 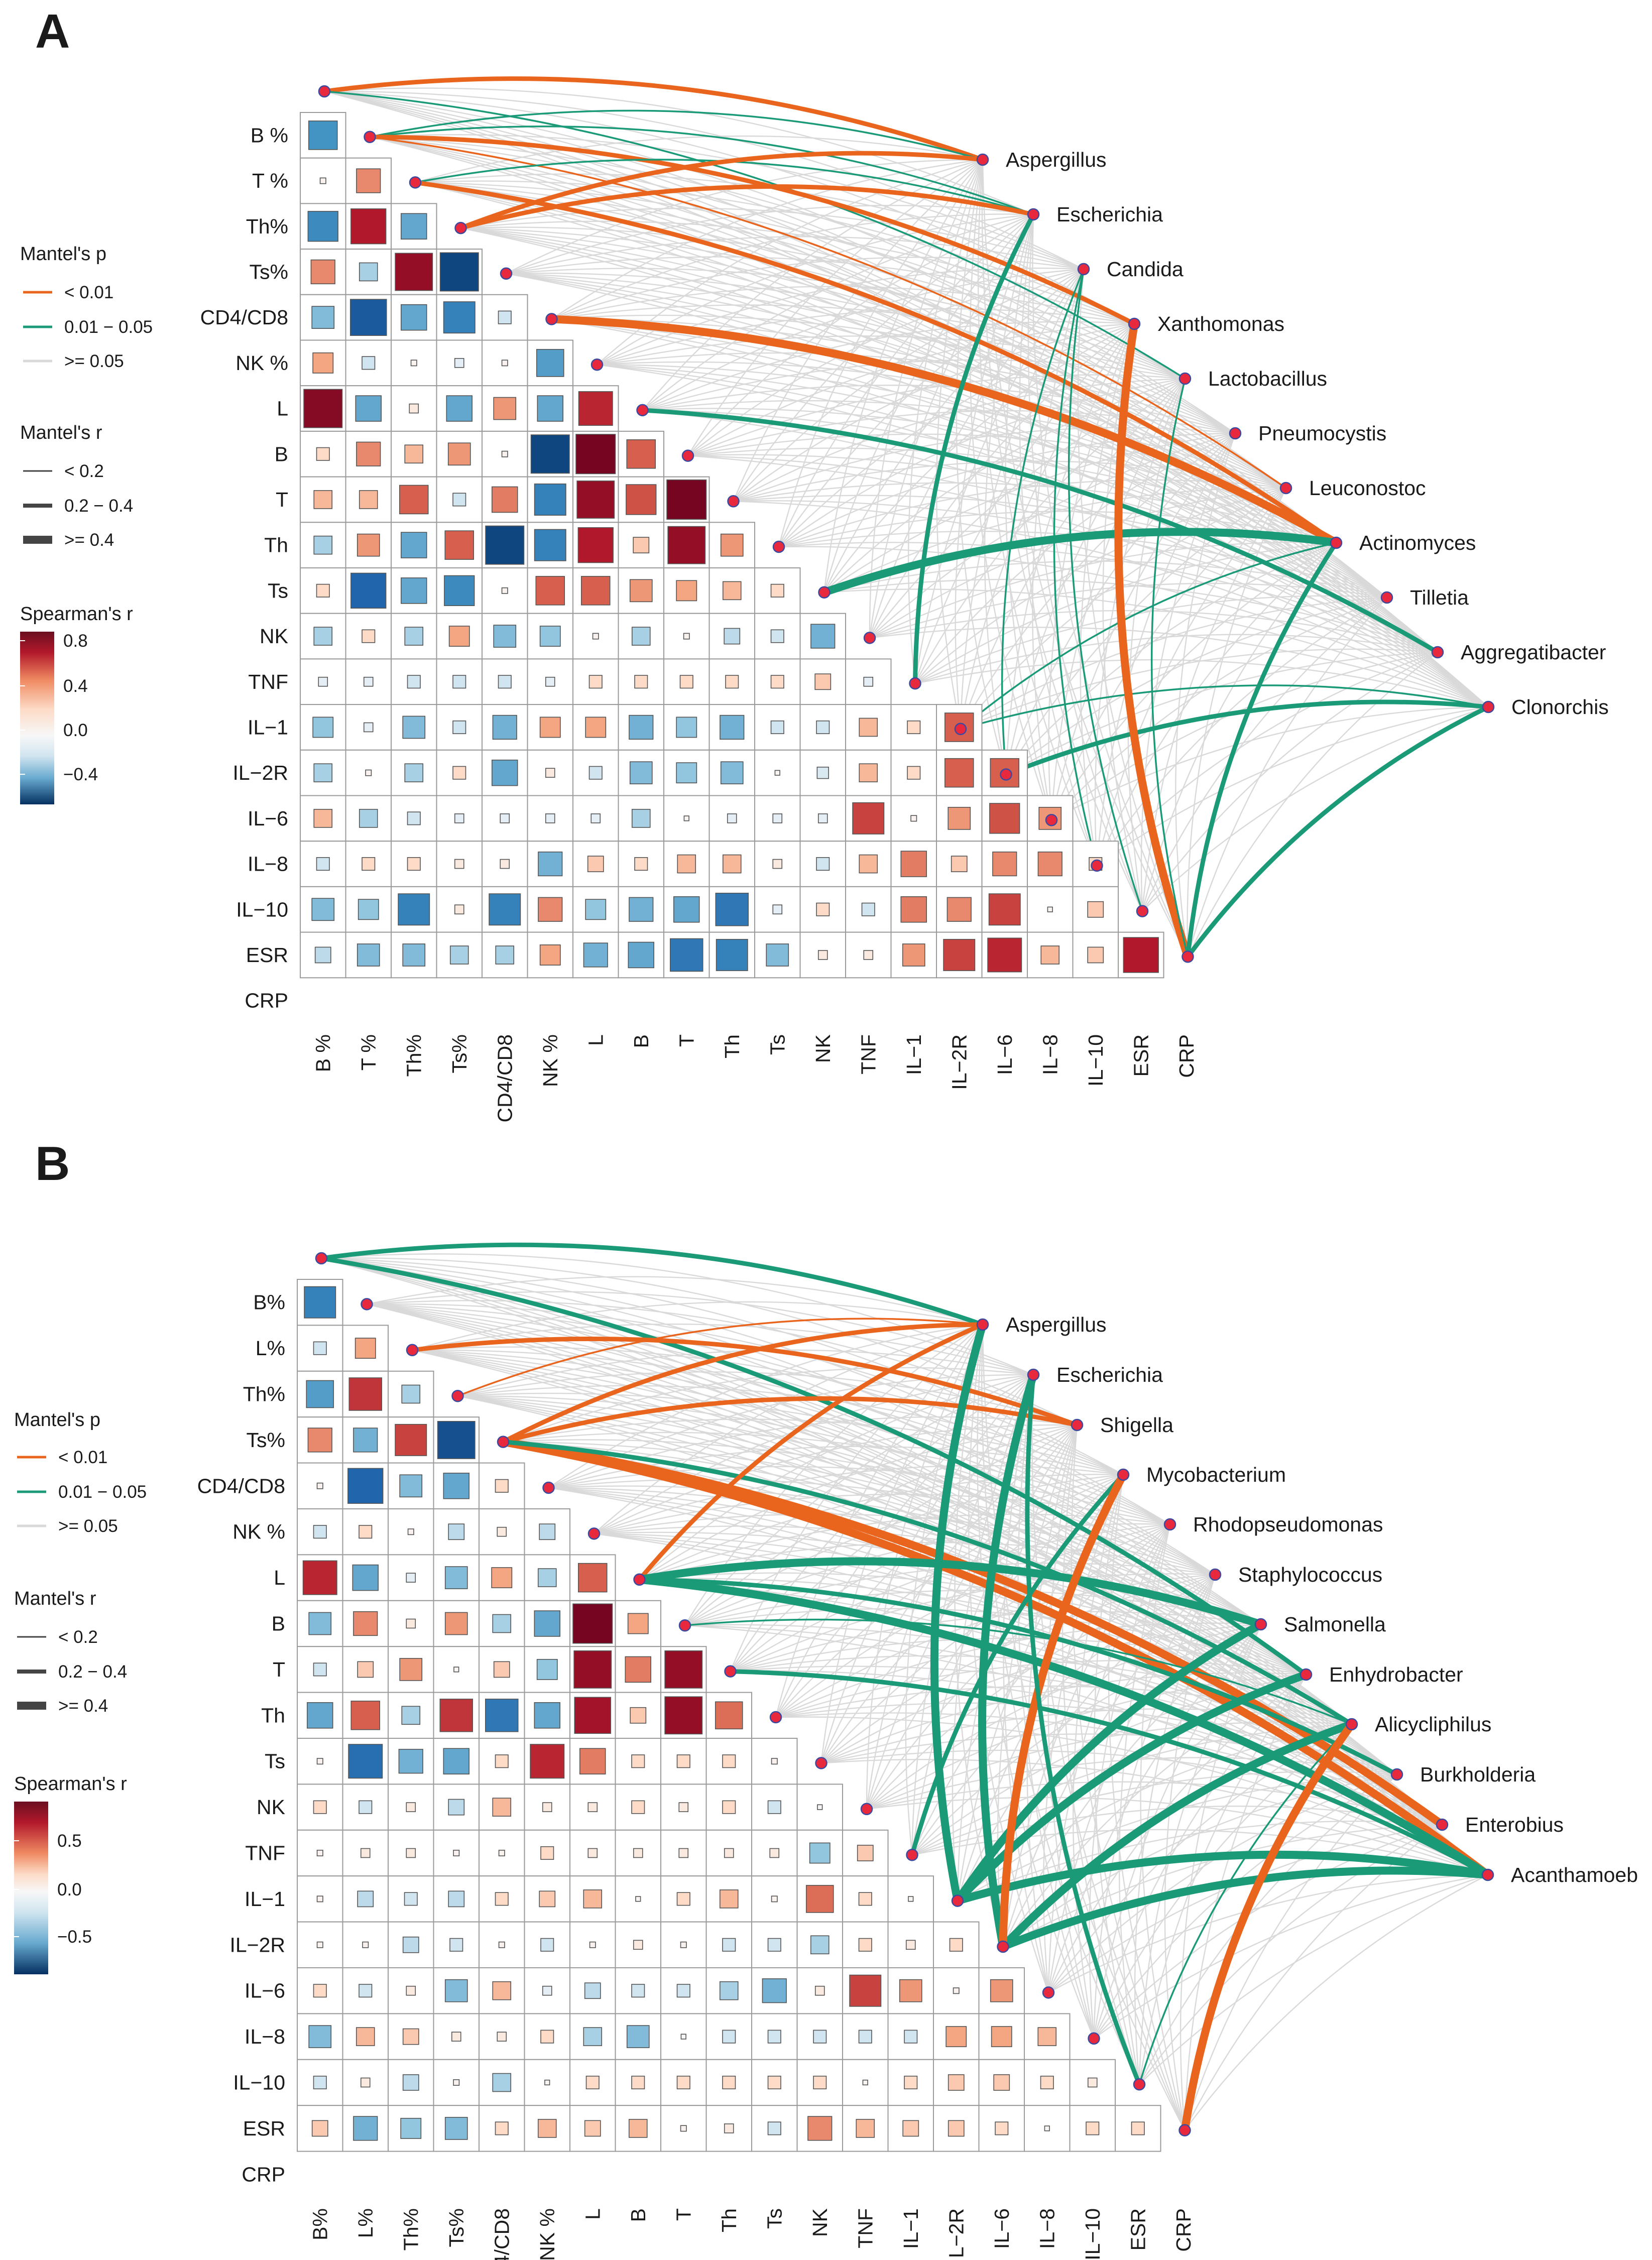 What do you see at coordinates (268, 819) in the screenshot?
I see `row-label: IL−6` at bounding box center [268, 819].